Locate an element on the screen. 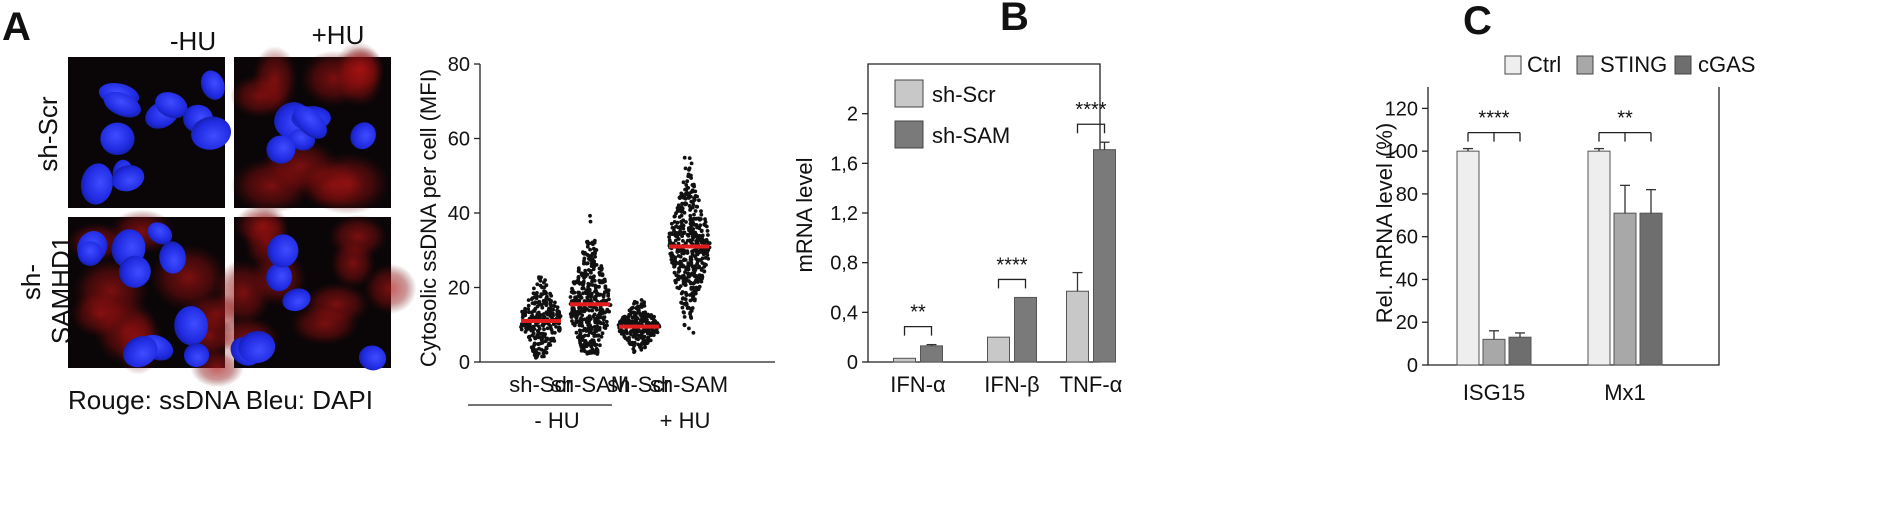 The width and height of the screenshot is (1878, 515). bar-b-significance-bracket is located at coordinates (918, 330).